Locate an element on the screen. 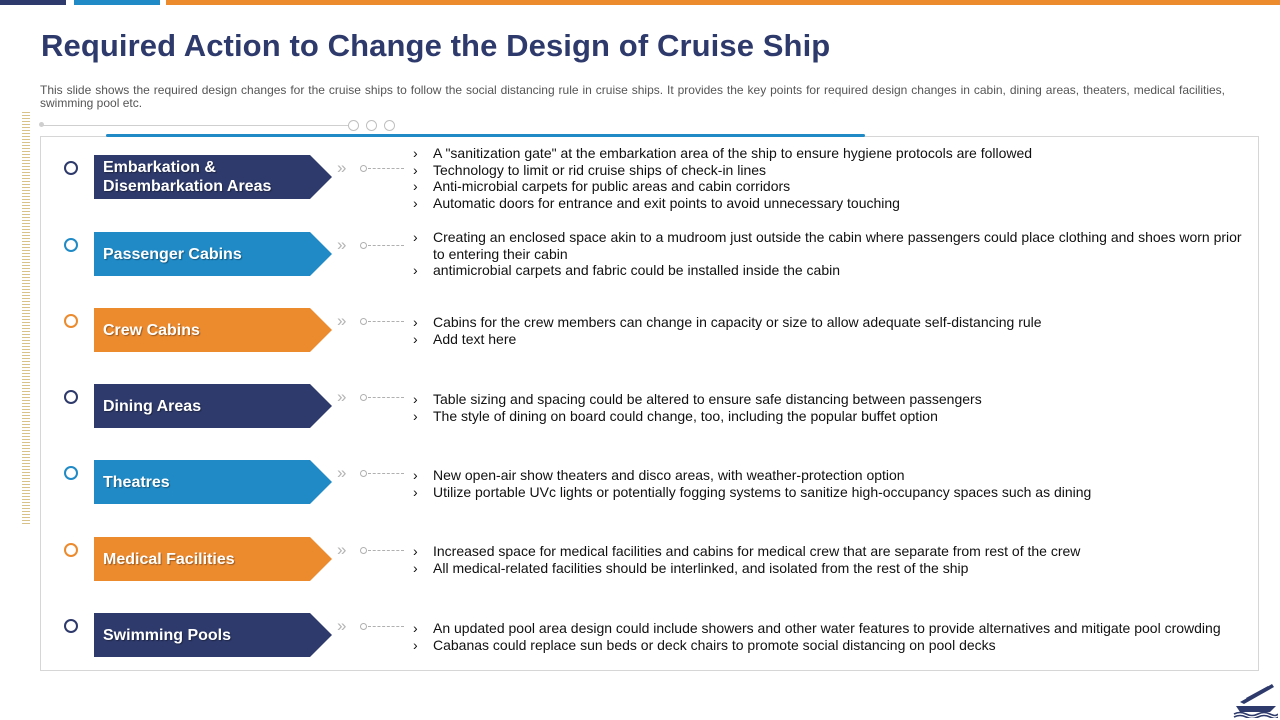 This screenshot has width=1280, height=720. category-label: Crew Cabins is located at coordinates (213, 330).